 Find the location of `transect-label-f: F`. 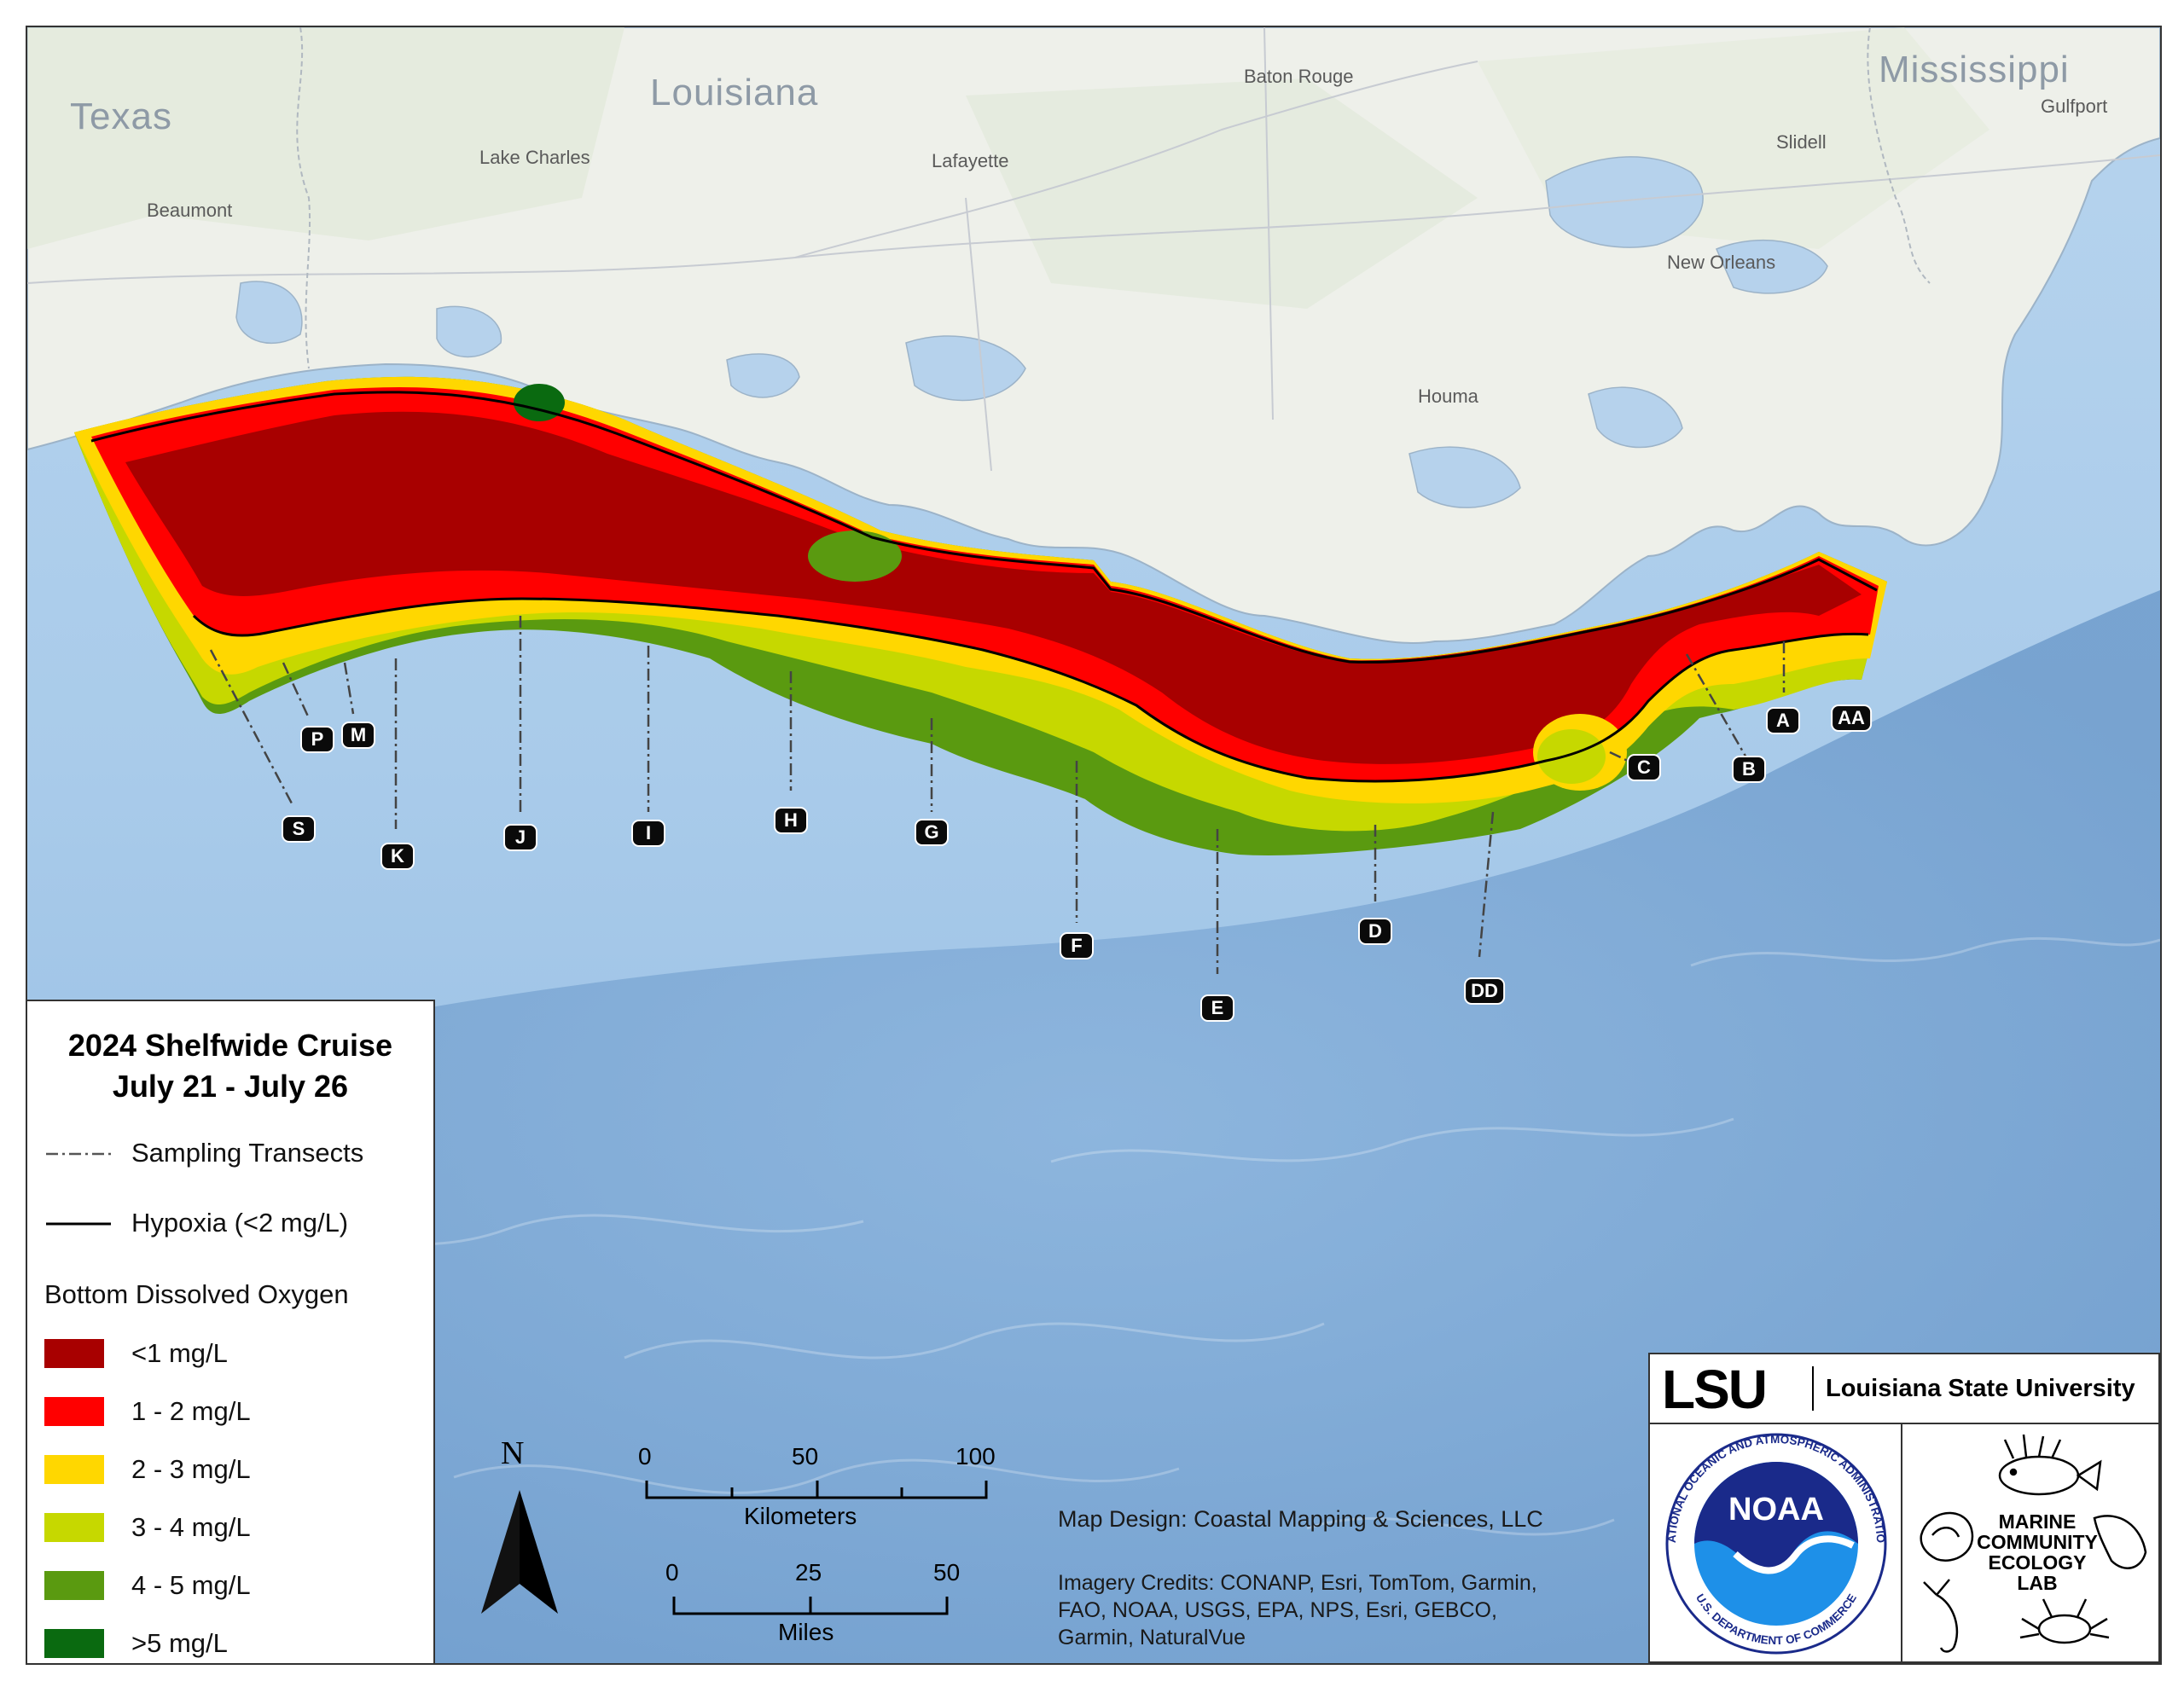

transect-label-f: F is located at coordinates (1077, 946).